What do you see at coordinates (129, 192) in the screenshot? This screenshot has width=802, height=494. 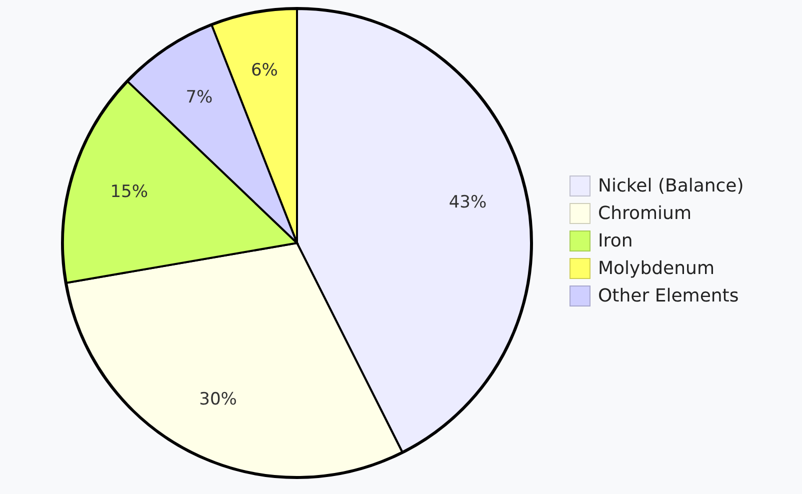 I see `data-label: 15%` at bounding box center [129, 192].